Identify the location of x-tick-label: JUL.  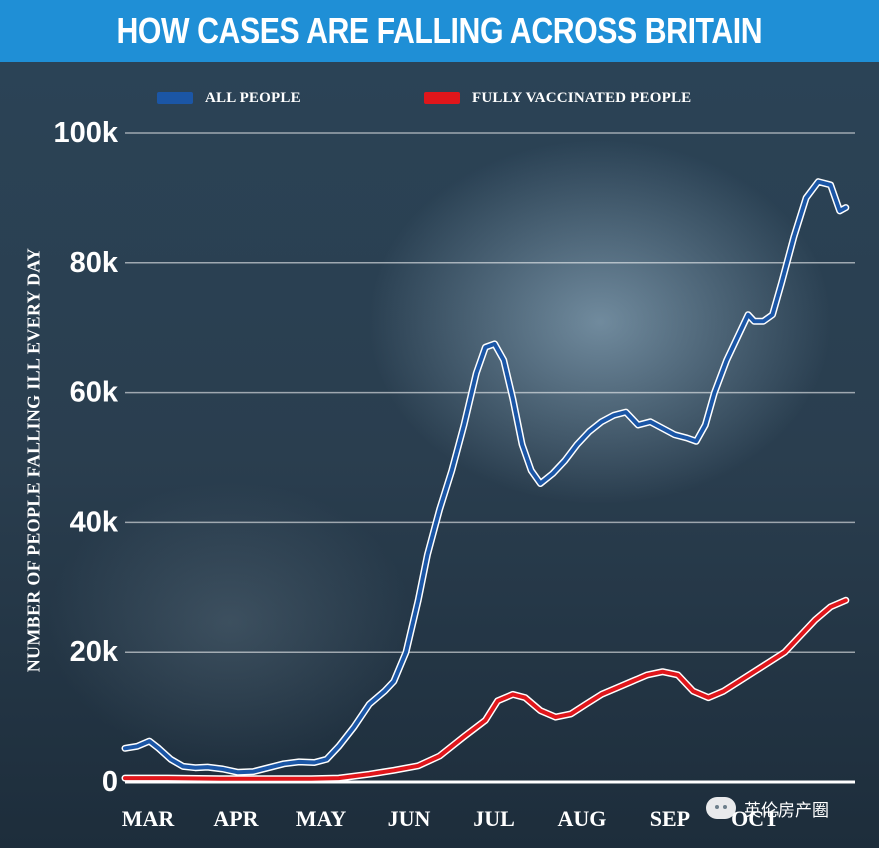
(494, 818).